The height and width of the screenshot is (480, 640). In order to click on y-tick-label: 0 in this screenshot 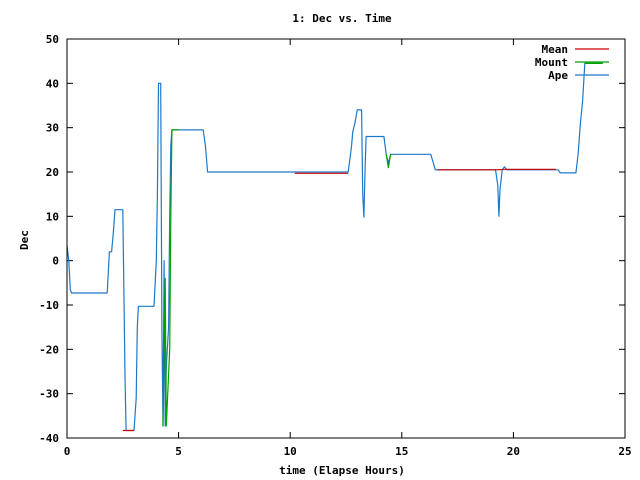, I will do `click(55, 261)`.